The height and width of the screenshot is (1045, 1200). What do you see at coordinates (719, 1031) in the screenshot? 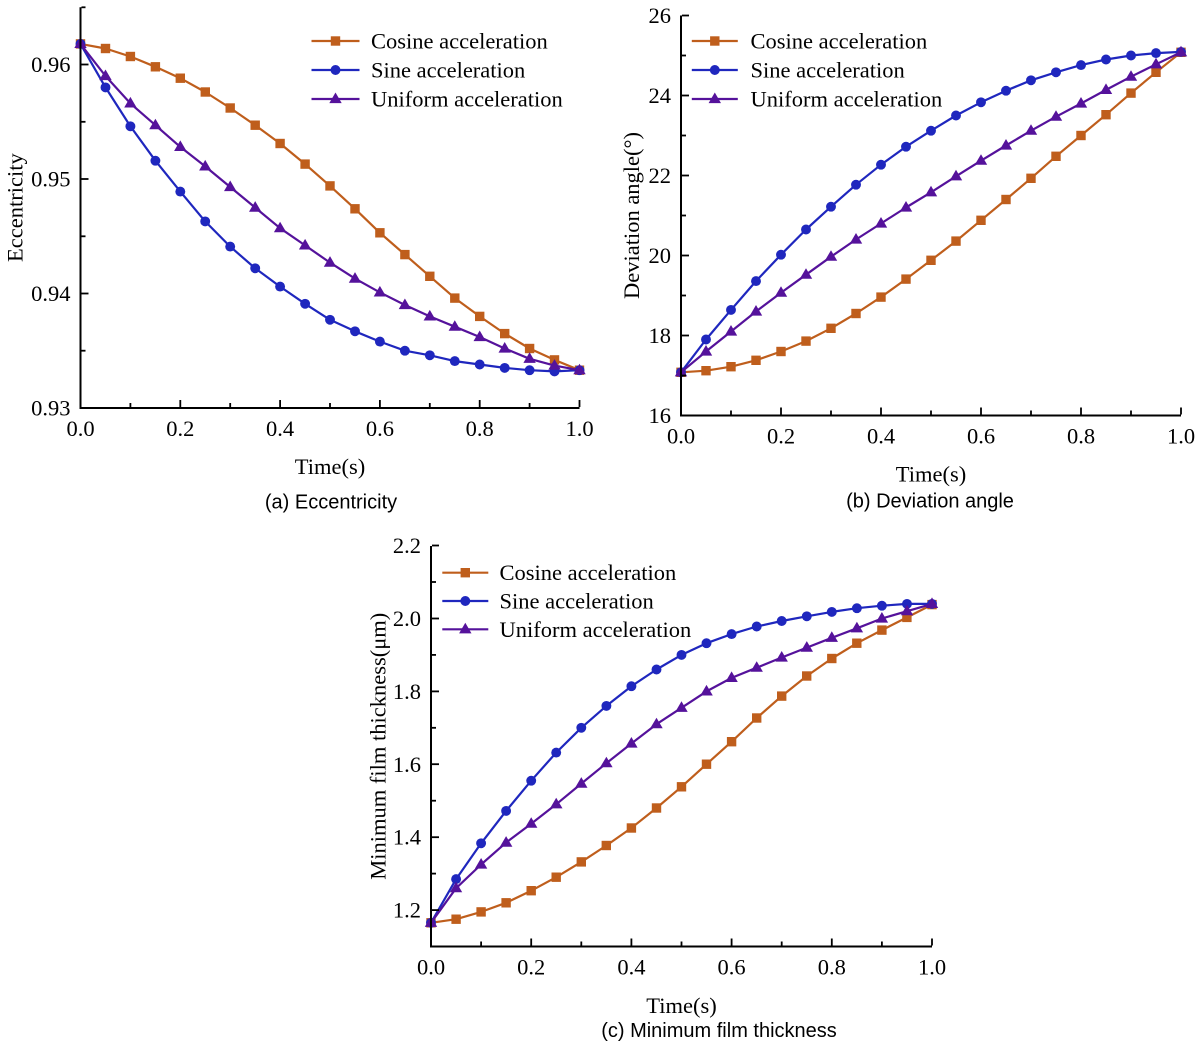
I see `svg-text: (c) Minimum film thickness` at bounding box center [719, 1031].